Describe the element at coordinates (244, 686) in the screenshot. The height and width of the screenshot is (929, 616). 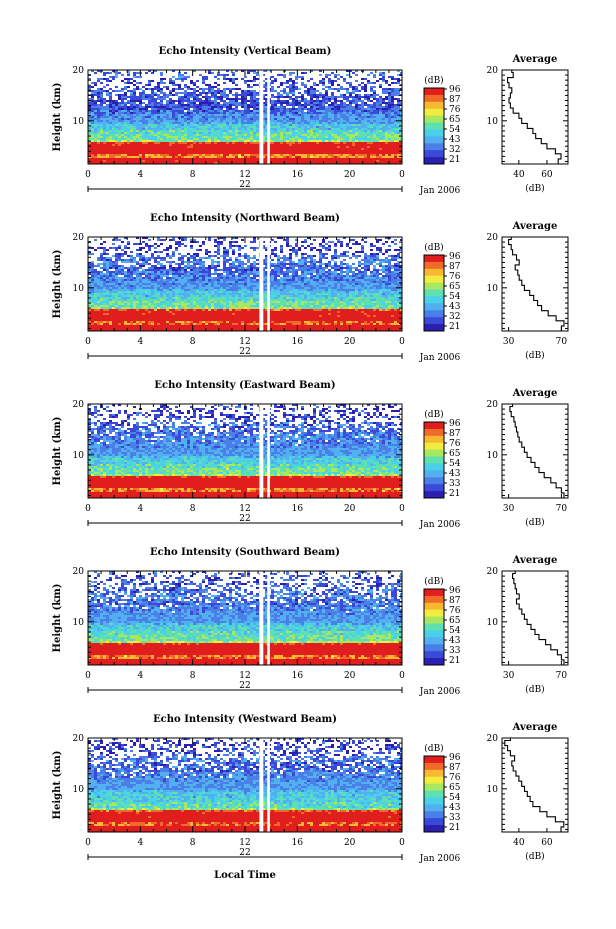
I see `day-label: 22` at that location.